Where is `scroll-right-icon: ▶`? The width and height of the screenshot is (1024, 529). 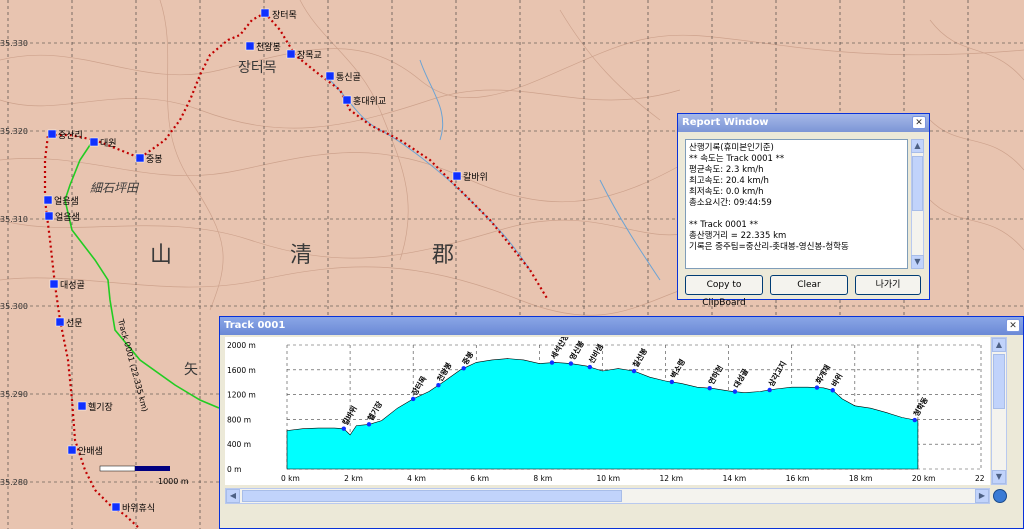
scroll-right-icon: ▶ is located at coordinates (982, 496).